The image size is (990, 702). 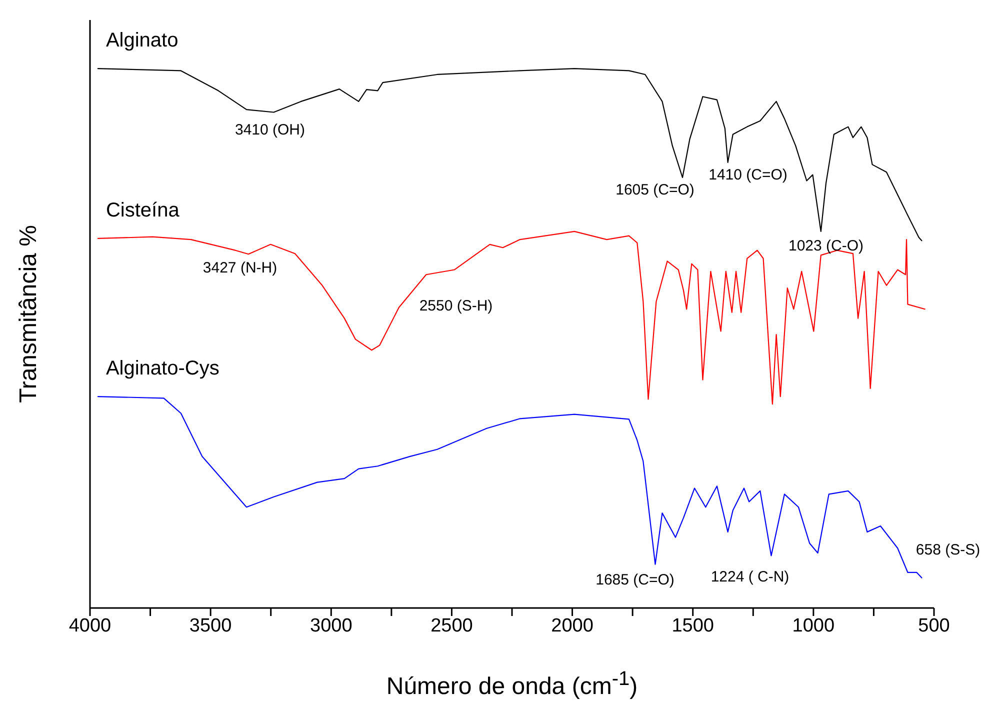 What do you see at coordinates (512, 684) in the screenshot?
I see `x-axis-title: Número de onda (cm$^{-1}$)` at bounding box center [512, 684].